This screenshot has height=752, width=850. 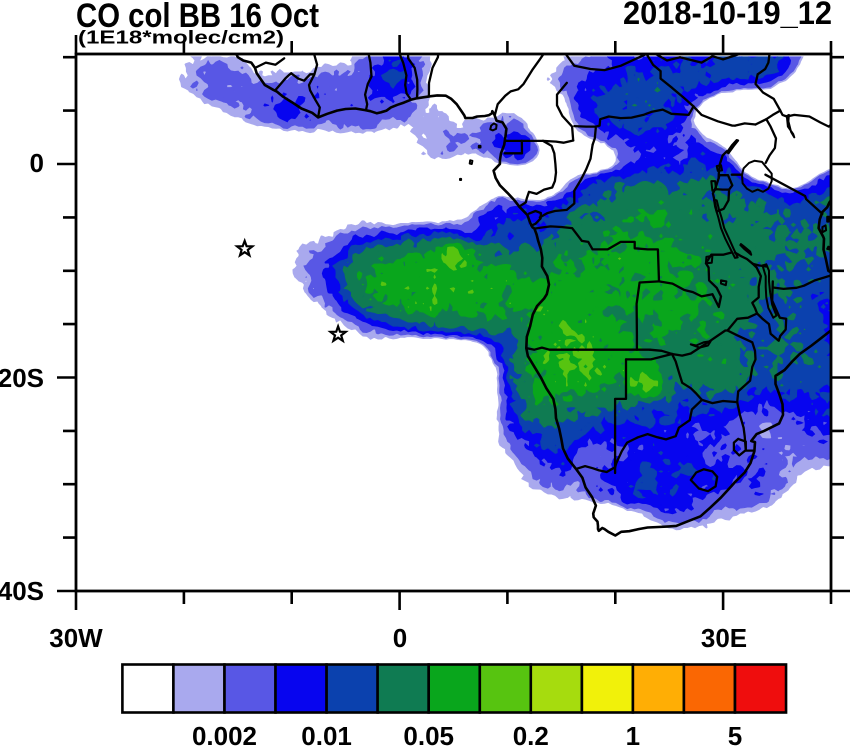 I want to click on svg-text: 0.05, so click(x=428, y=734).